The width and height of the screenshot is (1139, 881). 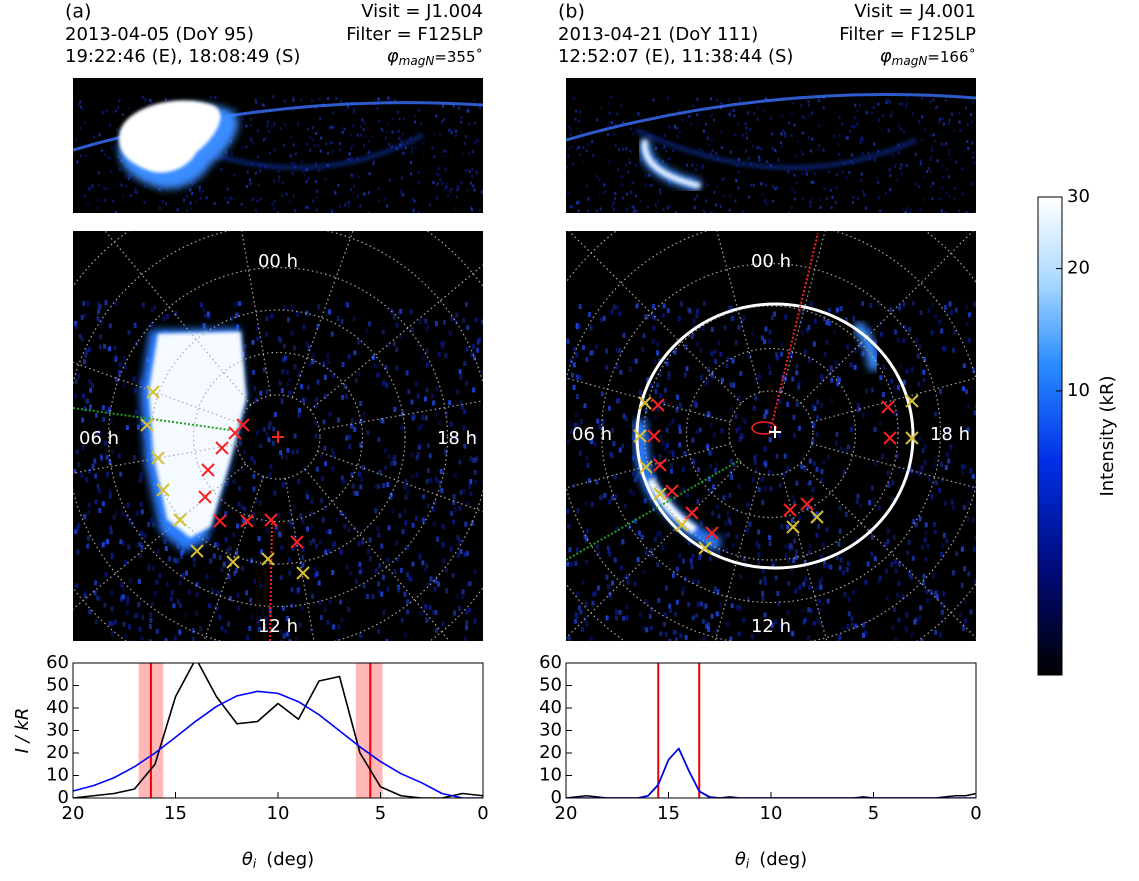 What do you see at coordinates (771, 145) in the screenshot?
I see `top-image` at bounding box center [771, 145].